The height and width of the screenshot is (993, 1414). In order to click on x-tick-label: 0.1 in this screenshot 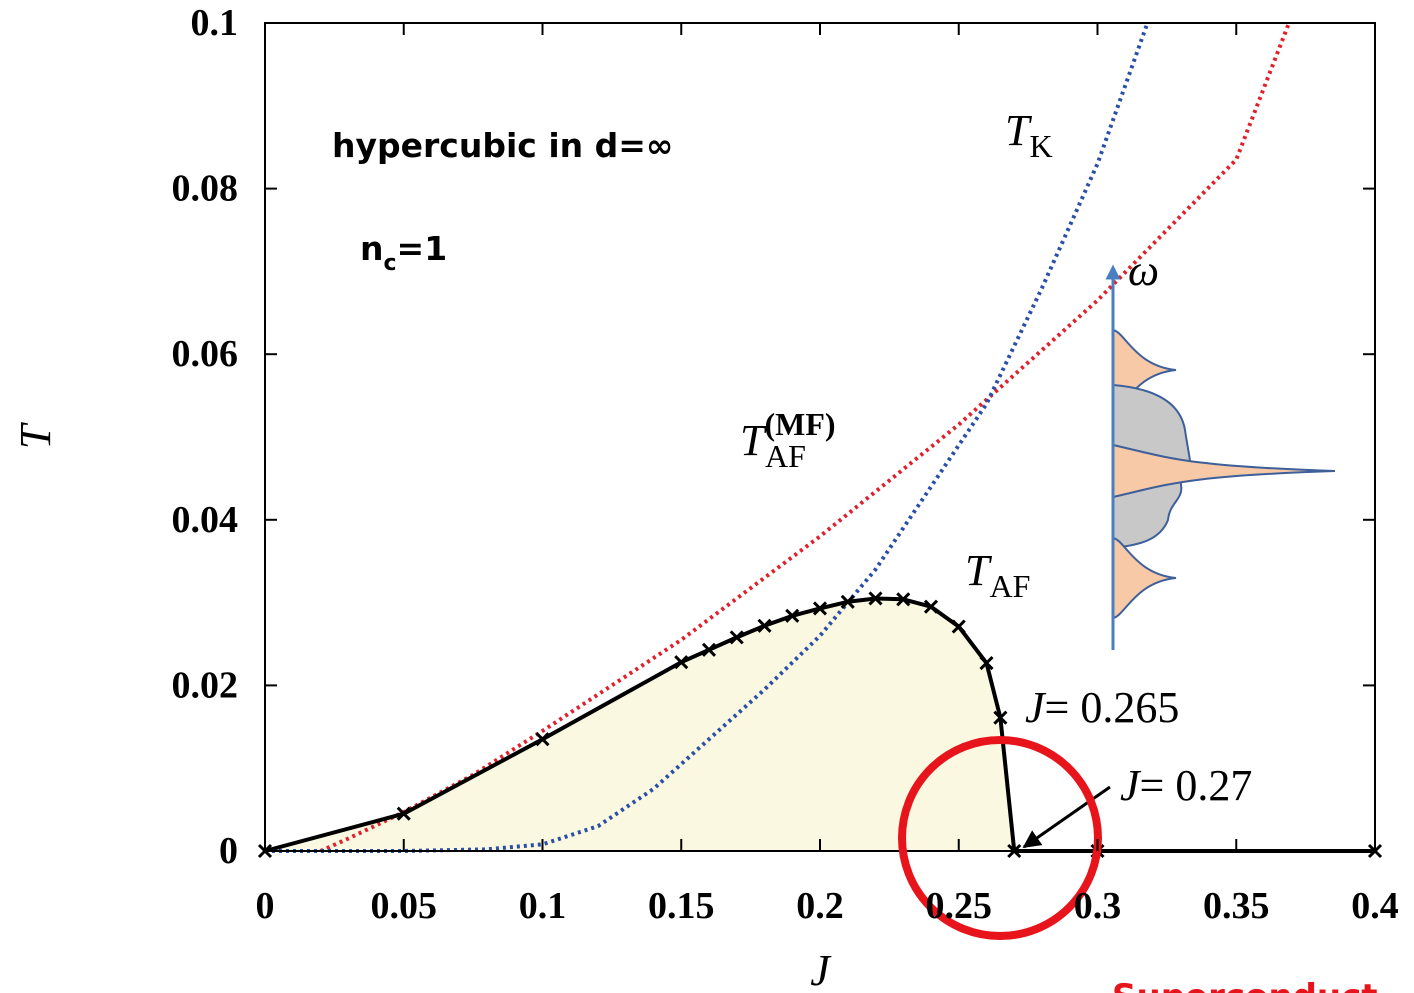, I will do `click(543, 906)`.